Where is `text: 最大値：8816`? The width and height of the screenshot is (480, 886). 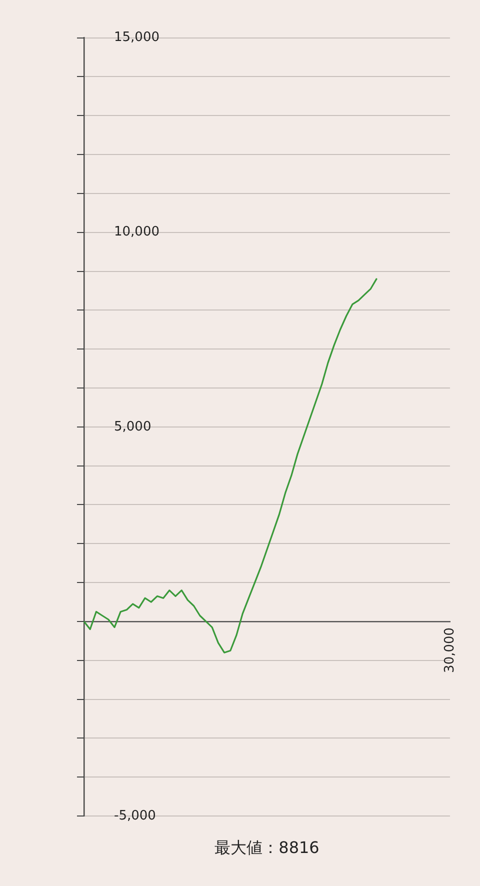
text: 最大値：8816 is located at coordinates (267, 848).